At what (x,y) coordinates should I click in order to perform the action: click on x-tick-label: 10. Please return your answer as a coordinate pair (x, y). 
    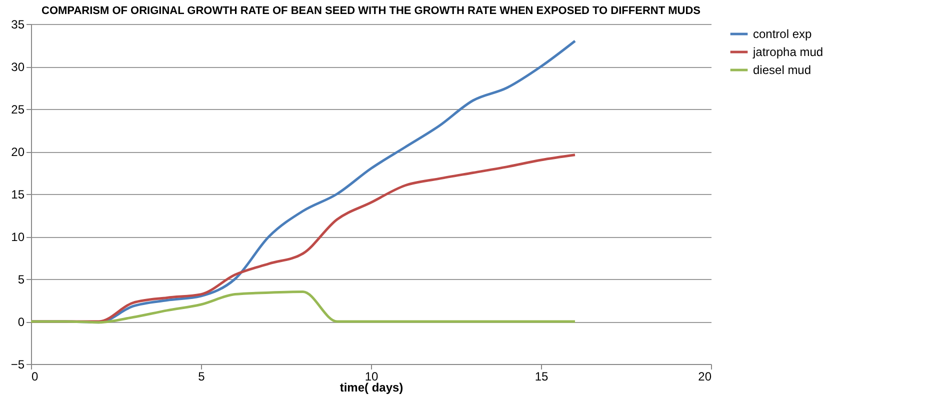
    Looking at the image, I should click on (371, 377).